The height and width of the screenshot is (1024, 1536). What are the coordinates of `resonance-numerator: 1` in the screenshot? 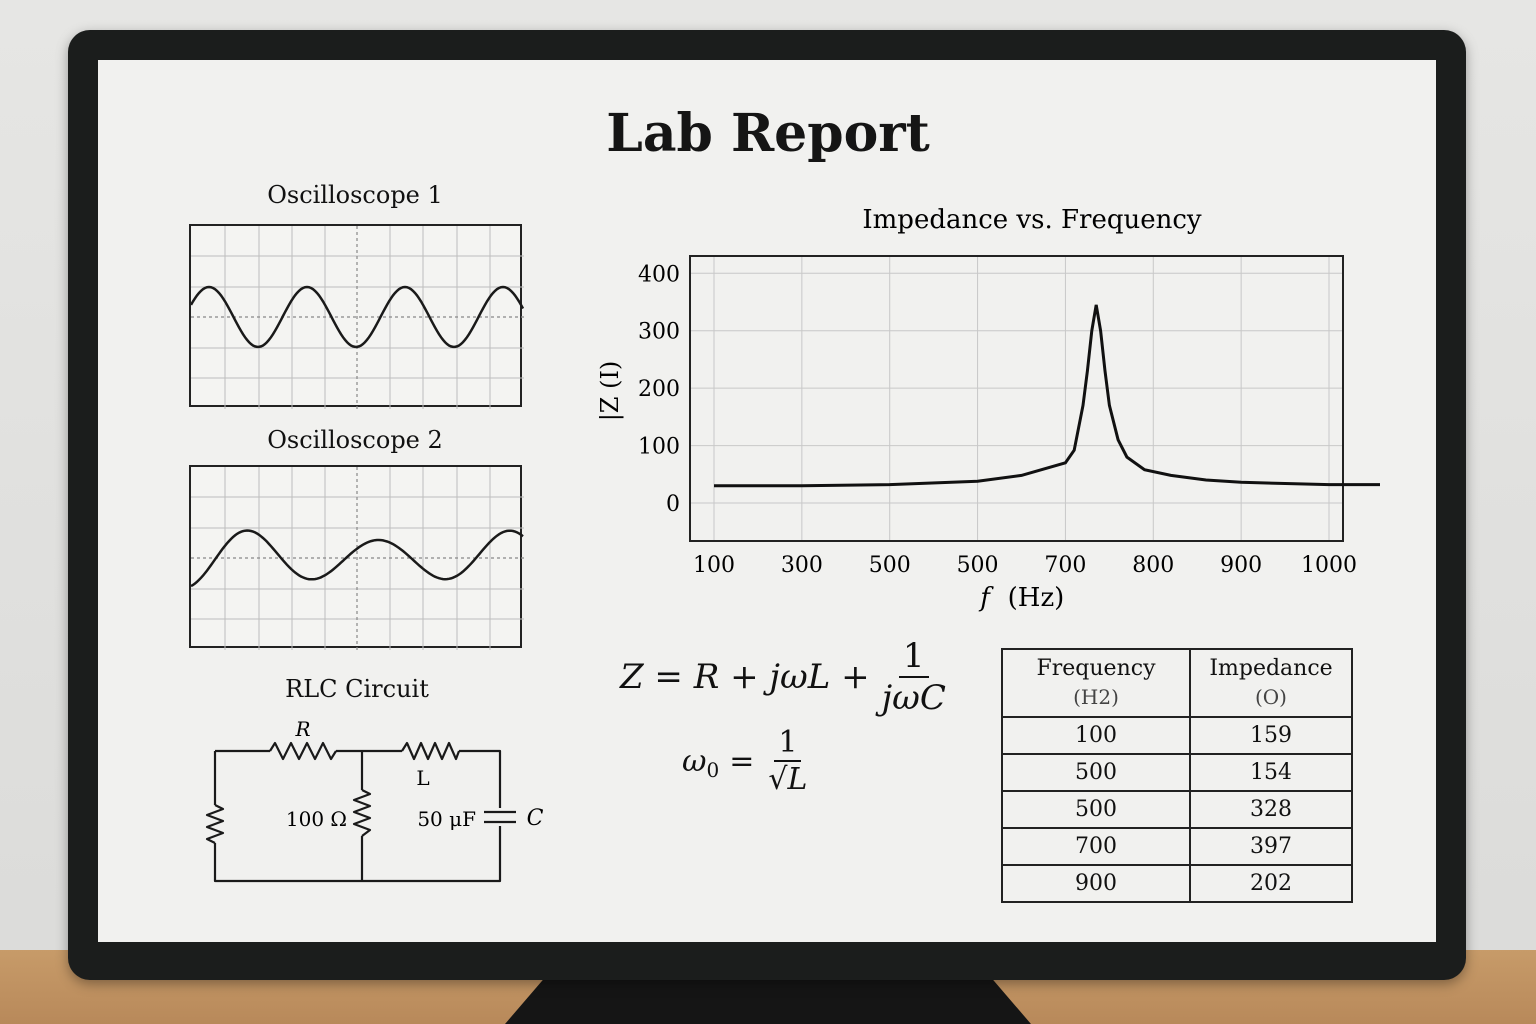 It's located at (788, 743).